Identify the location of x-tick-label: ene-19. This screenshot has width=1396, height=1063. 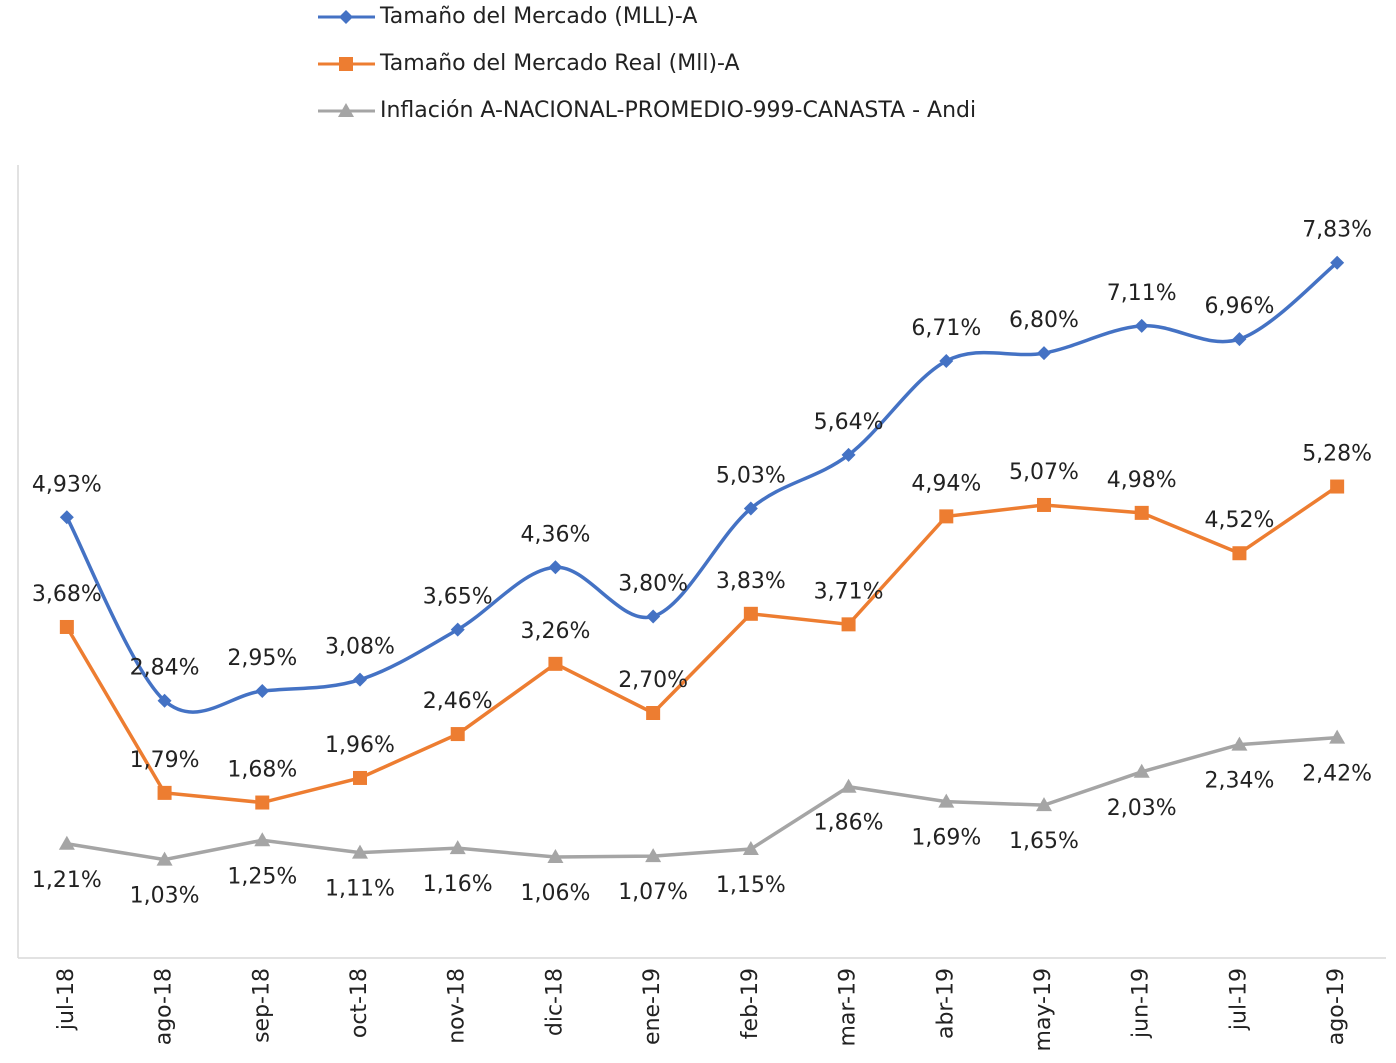
(652, 1006).